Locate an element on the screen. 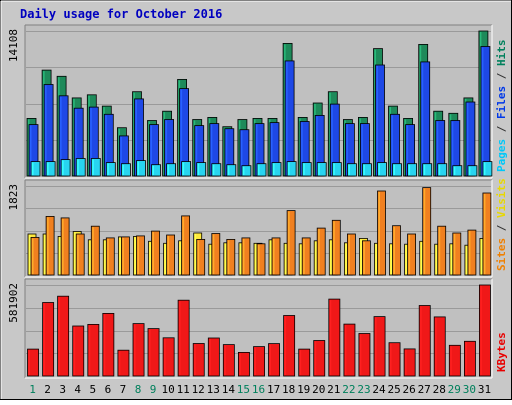 This screenshot has height=405, width=512. chart-title: Daily usage for October 2016 is located at coordinates (121, 14).